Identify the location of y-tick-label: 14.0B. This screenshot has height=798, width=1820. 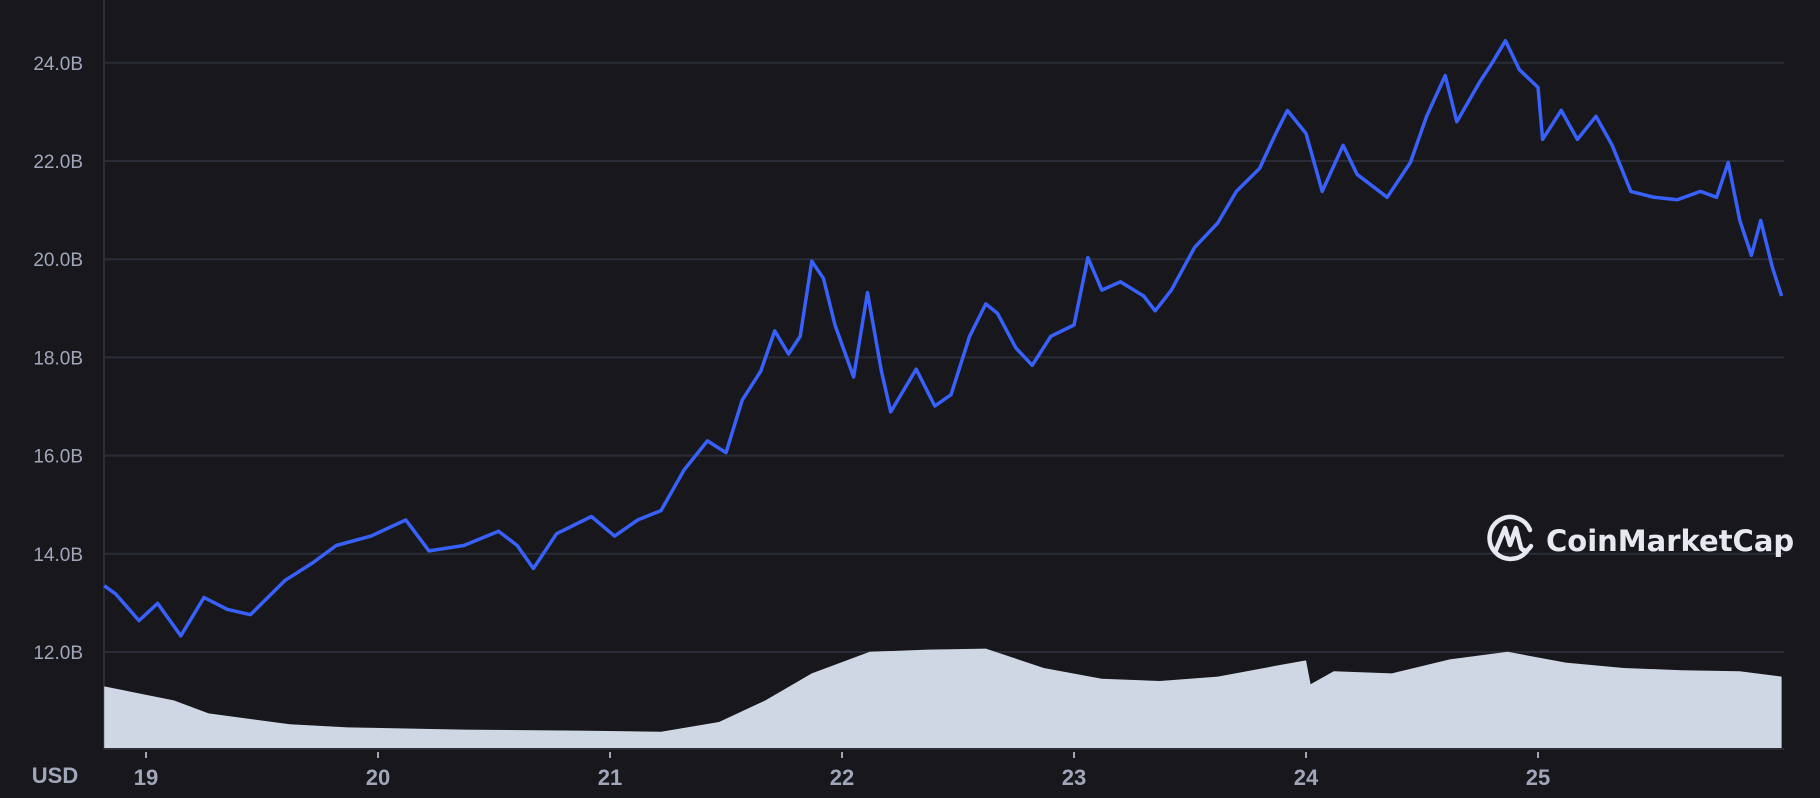
(58, 555).